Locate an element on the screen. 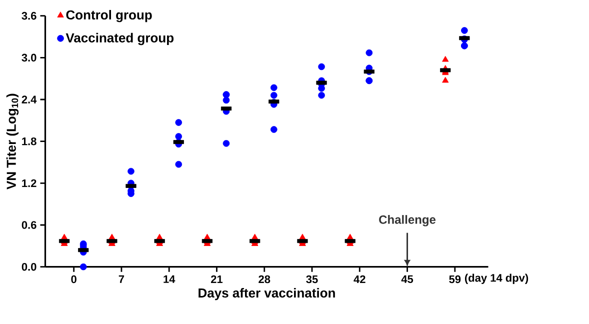 This screenshot has height=324, width=589. x-tick-label: 42 is located at coordinates (360, 279).